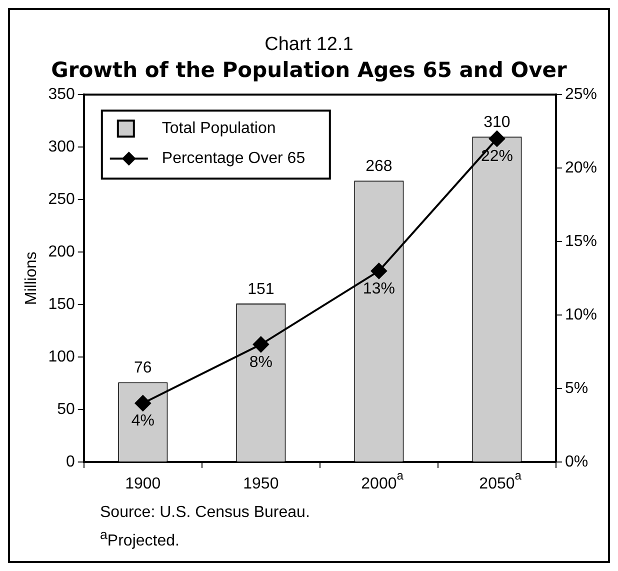  What do you see at coordinates (61, 357) in the screenshot?
I see `y-tick-label: 100` at bounding box center [61, 357].